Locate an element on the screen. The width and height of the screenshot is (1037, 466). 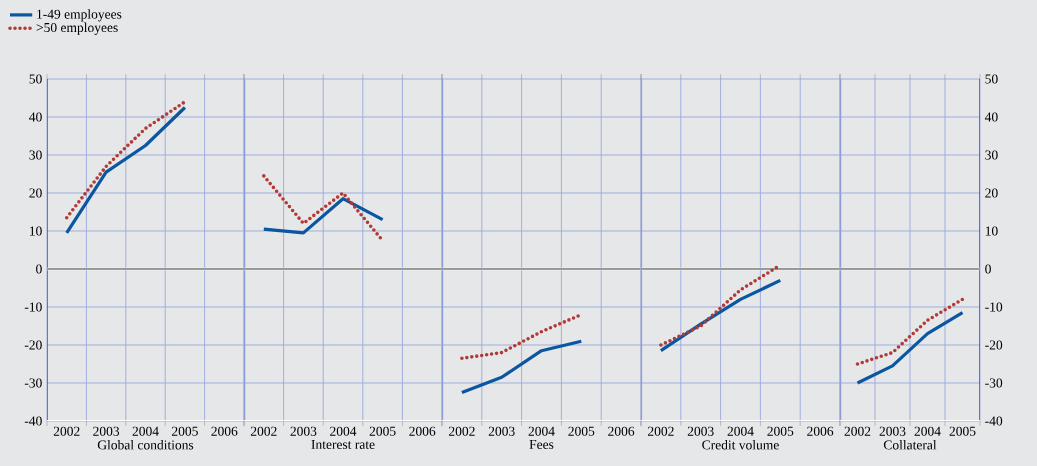
x-axis-title: Global conditions is located at coordinates (145, 445).